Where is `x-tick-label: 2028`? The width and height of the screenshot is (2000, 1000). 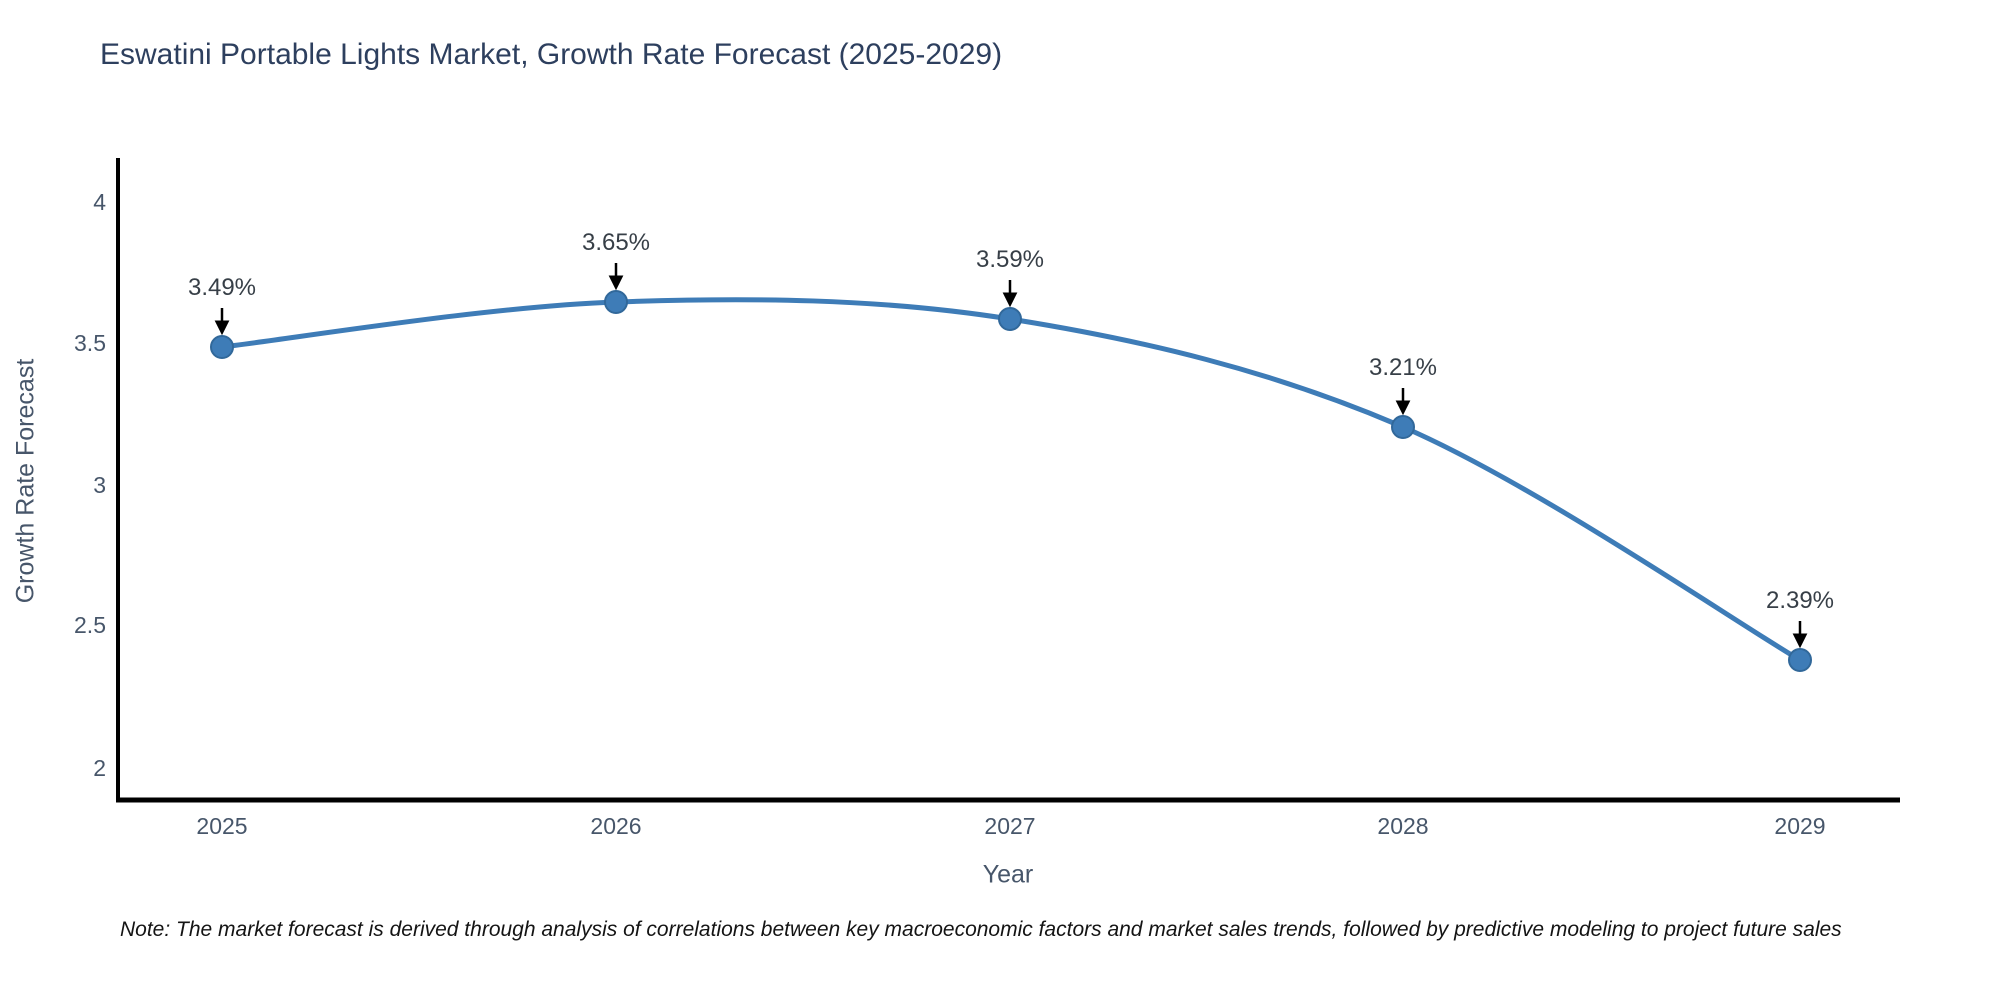 x-tick-label: 2028 is located at coordinates (1403, 826).